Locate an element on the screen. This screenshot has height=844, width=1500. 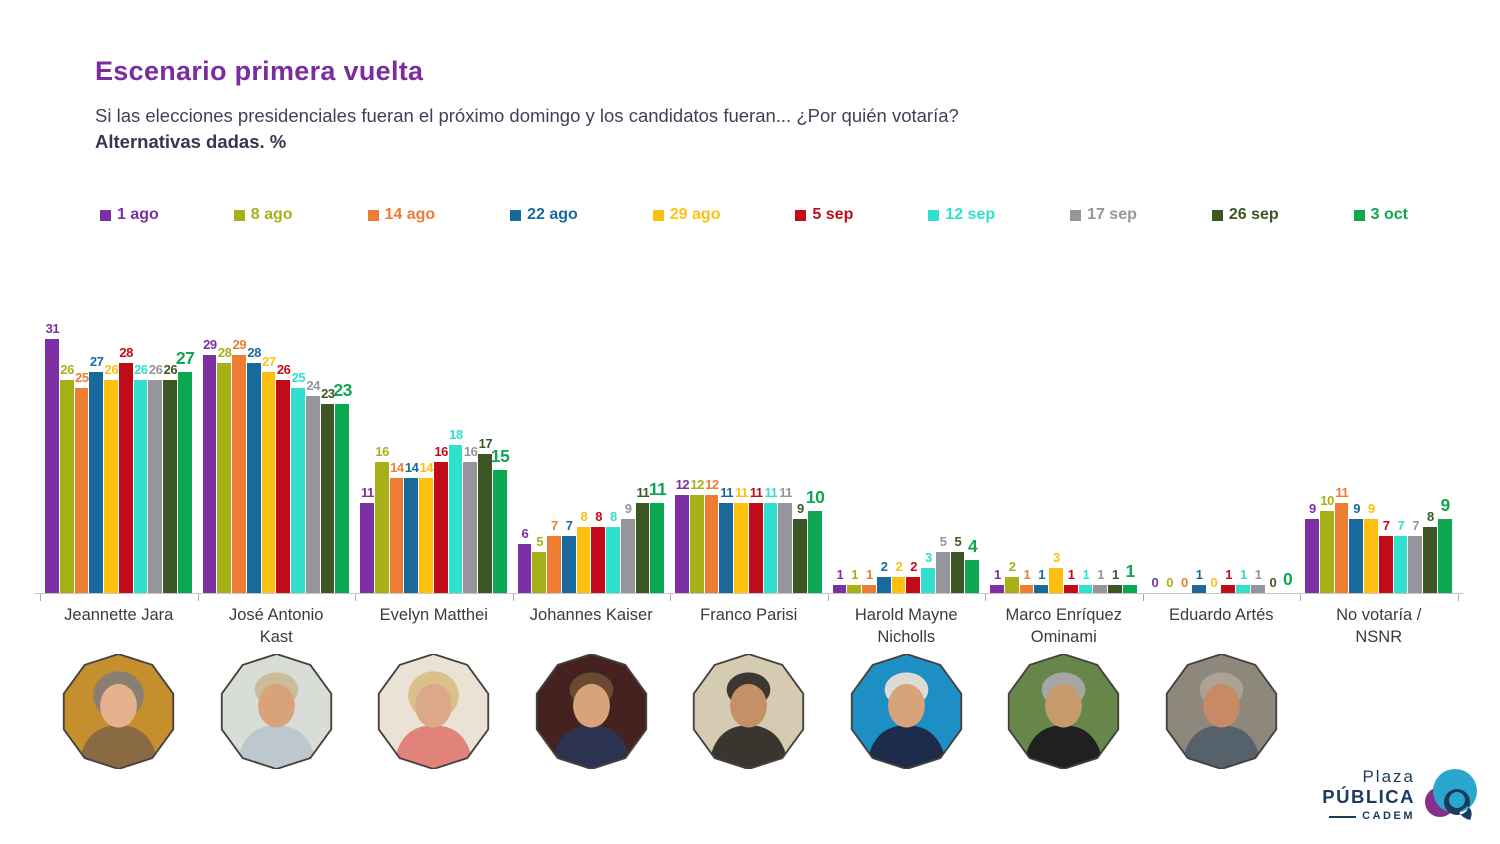
bar-value-label: 24 is located at coordinates (313, 385).